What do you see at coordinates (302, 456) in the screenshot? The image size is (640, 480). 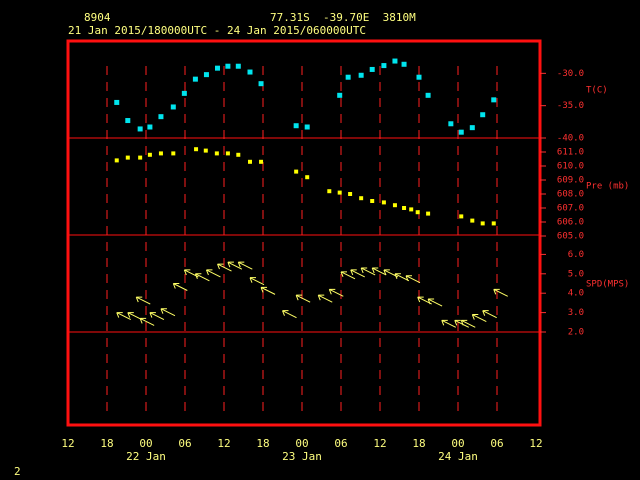 I see `x-group-label: 23 Jan` at bounding box center [302, 456].